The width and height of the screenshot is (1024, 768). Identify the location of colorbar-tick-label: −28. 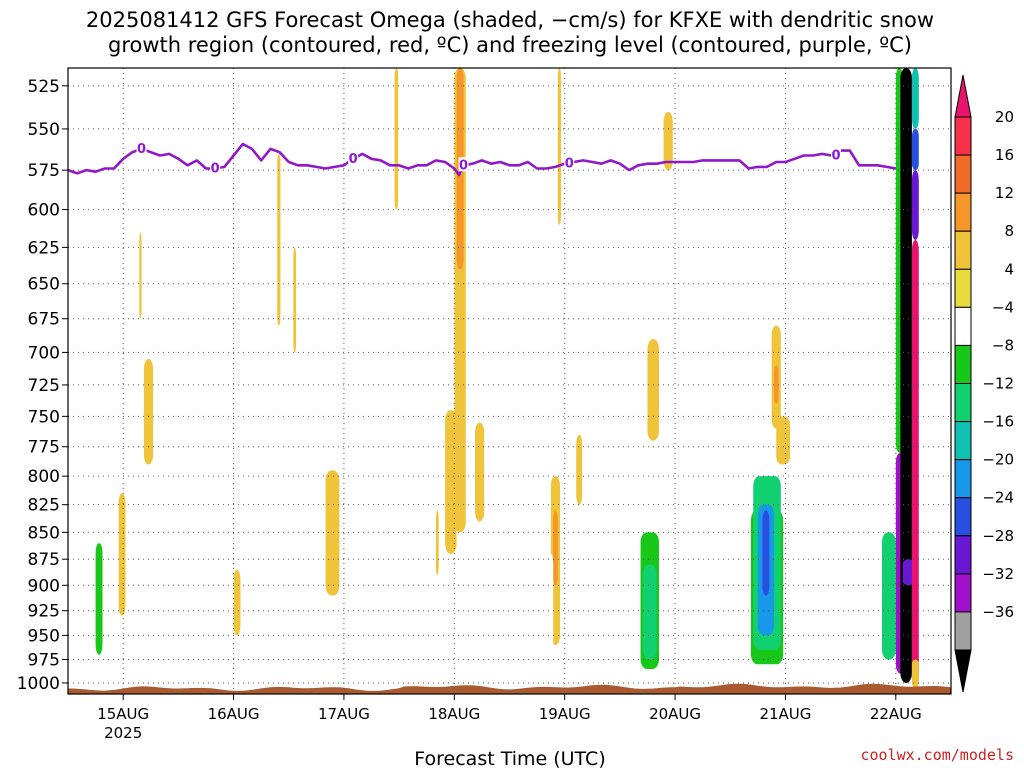
(998, 536).